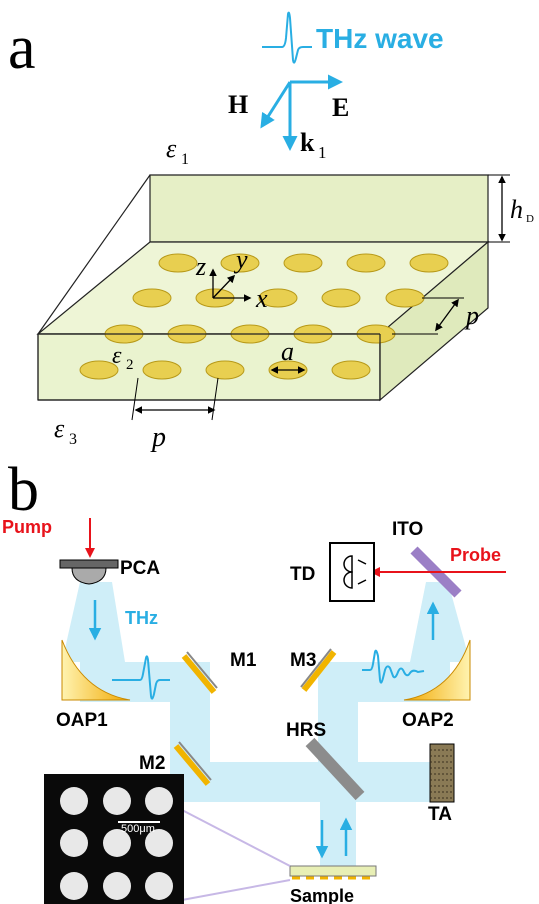 The image size is (539, 904). Describe the element at coordinates (152, 763) in the screenshot. I see `m2-label: M2` at that location.